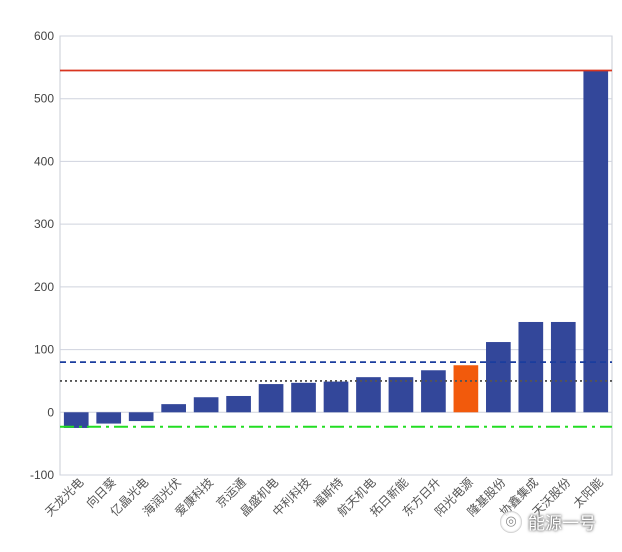  I want to click on y-tick-label: 200, so click(44, 287).